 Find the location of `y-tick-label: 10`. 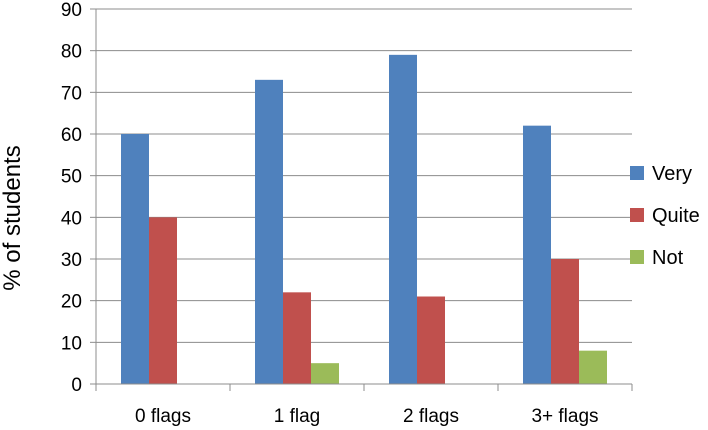

y-tick-label: 10 is located at coordinates (71, 343).